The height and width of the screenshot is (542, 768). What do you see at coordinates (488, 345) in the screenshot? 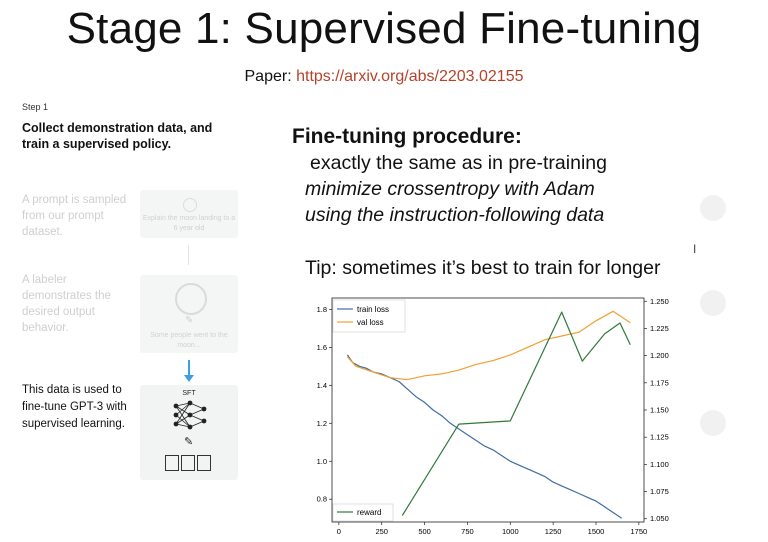
I see `series-line-val-loss` at bounding box center [488, 345].